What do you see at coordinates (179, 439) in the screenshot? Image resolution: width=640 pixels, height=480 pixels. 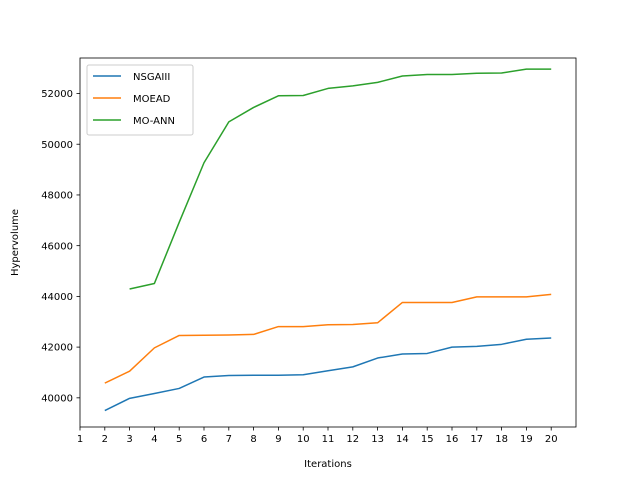 I see `x-tick-label: 5` at bounding box center [179, 439].